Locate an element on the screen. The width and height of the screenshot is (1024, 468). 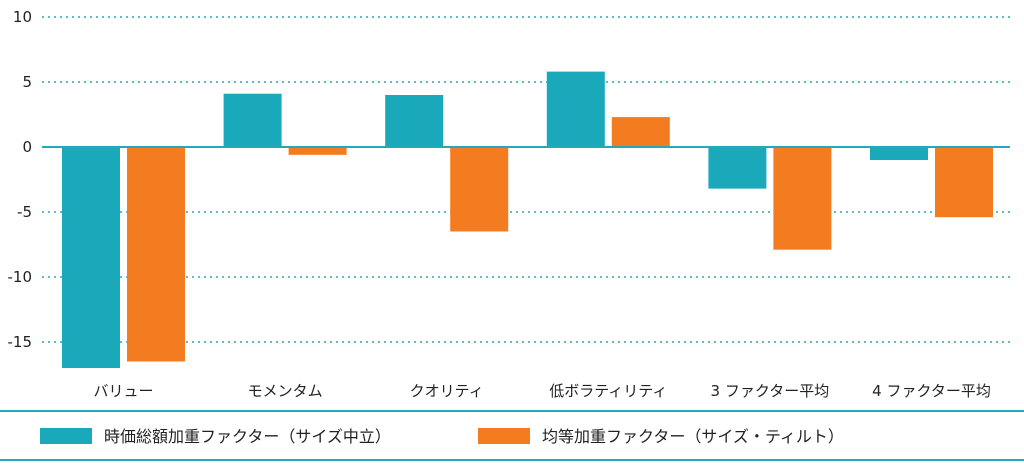
legend: 時価総額加重ファクター（サイズ中立） 均等加重ファクター（サイズ・ティルト） is located at coordinates (442, 436).